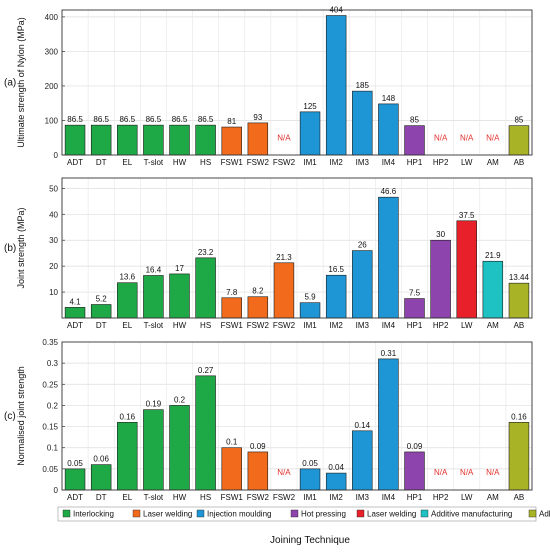 Image resolution: width=550 pixels, height=552 pixels. Describe the element at coordinates (389, 98) in the screenshot. I see `data-label: 148` at that location.